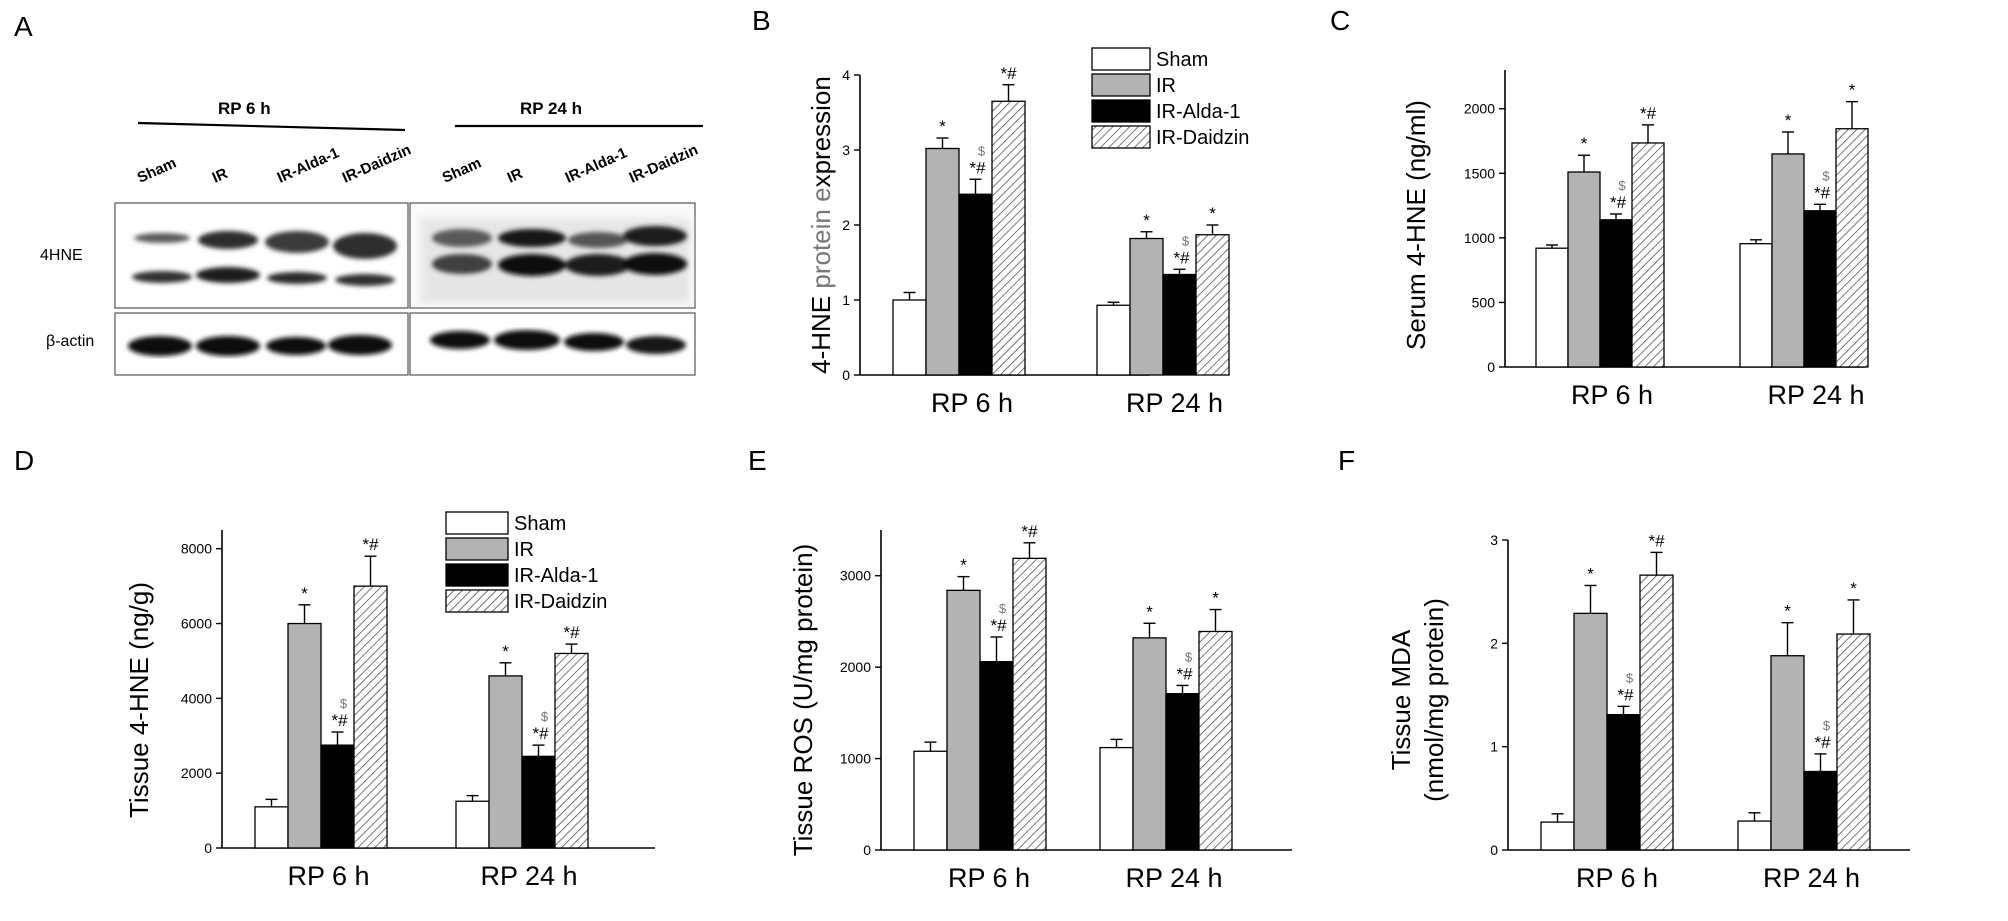  What do you see at coordinates (196, 698) in the screenshot?
I see `y-tick-label: 4000` at bounding box center [196, 698].